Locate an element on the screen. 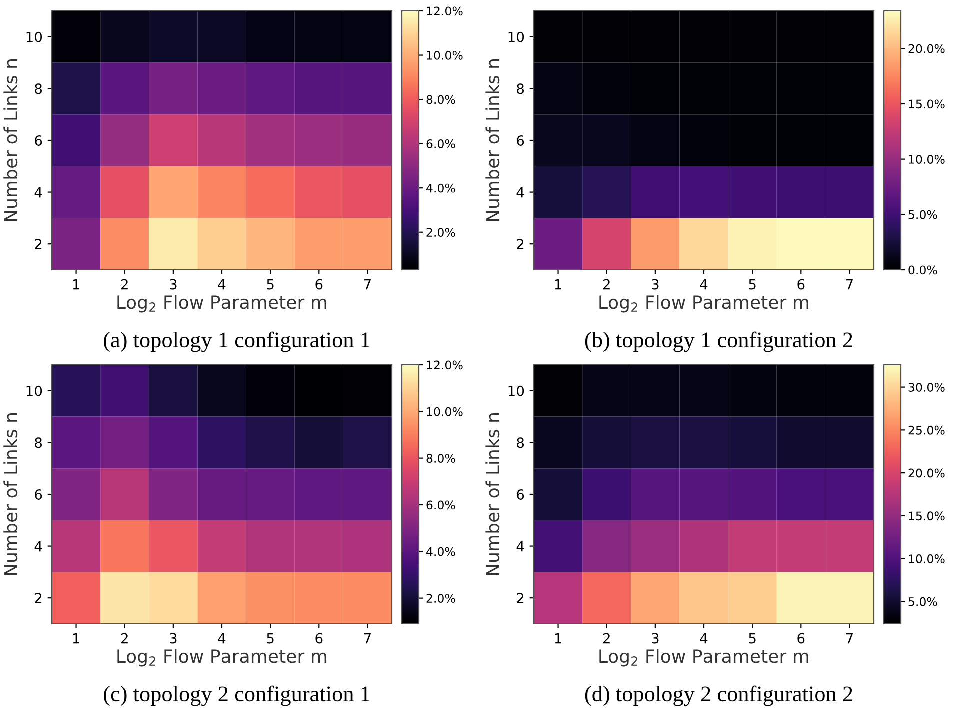 The width and height of the screenshot is (977, 711). color-bar-label: 30.0% is located at coordinates (926, 387).